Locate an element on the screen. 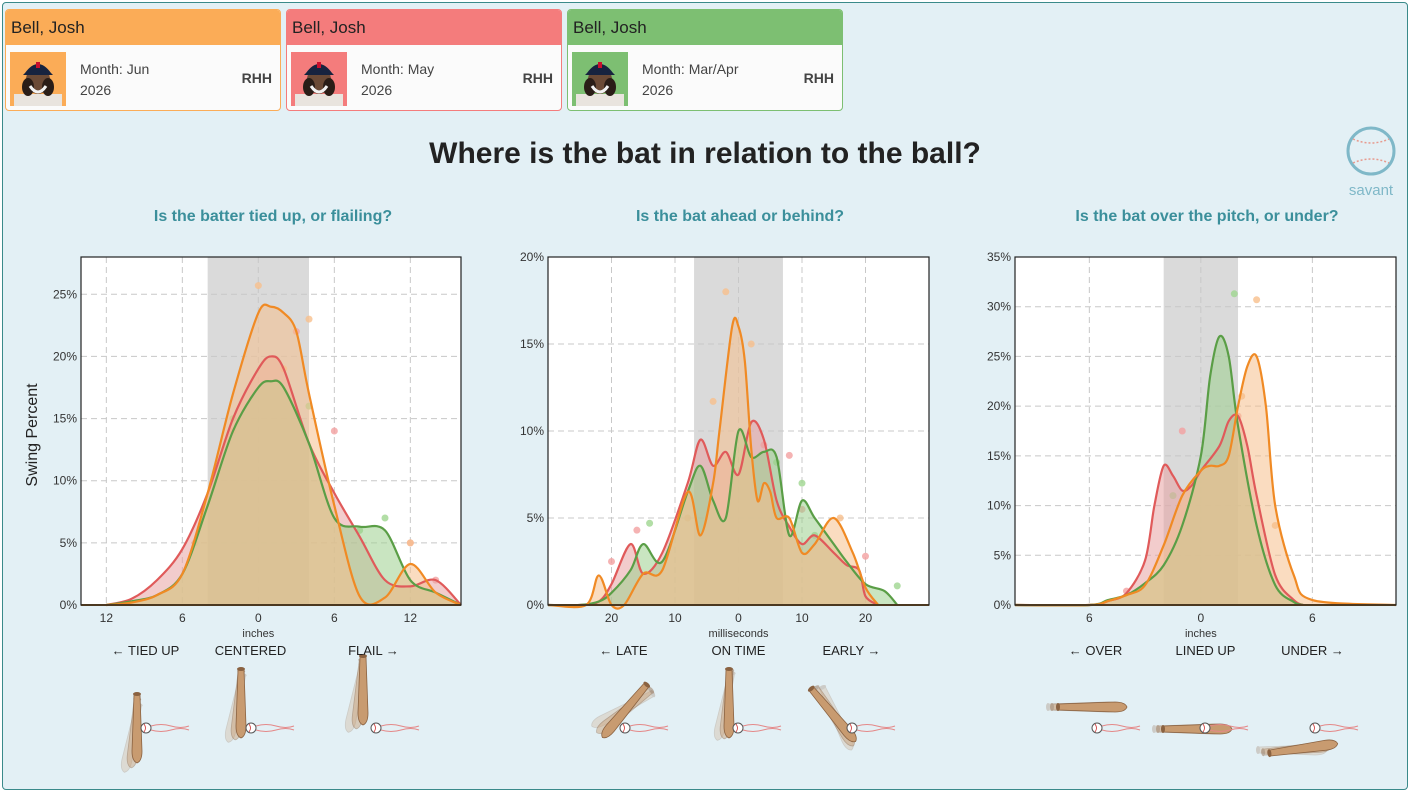 The image size is (1410, 792). label-late: ← LATE is located at coordinates (623, 650).